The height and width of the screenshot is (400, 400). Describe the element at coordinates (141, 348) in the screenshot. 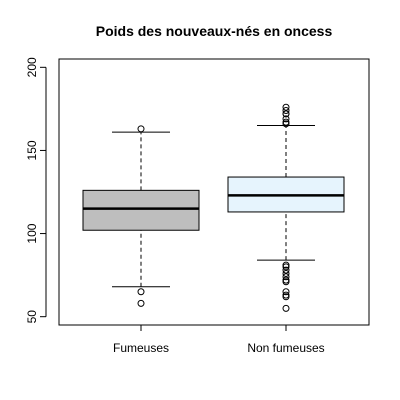

I see `x-tick-label: Fumeuses` at that location.